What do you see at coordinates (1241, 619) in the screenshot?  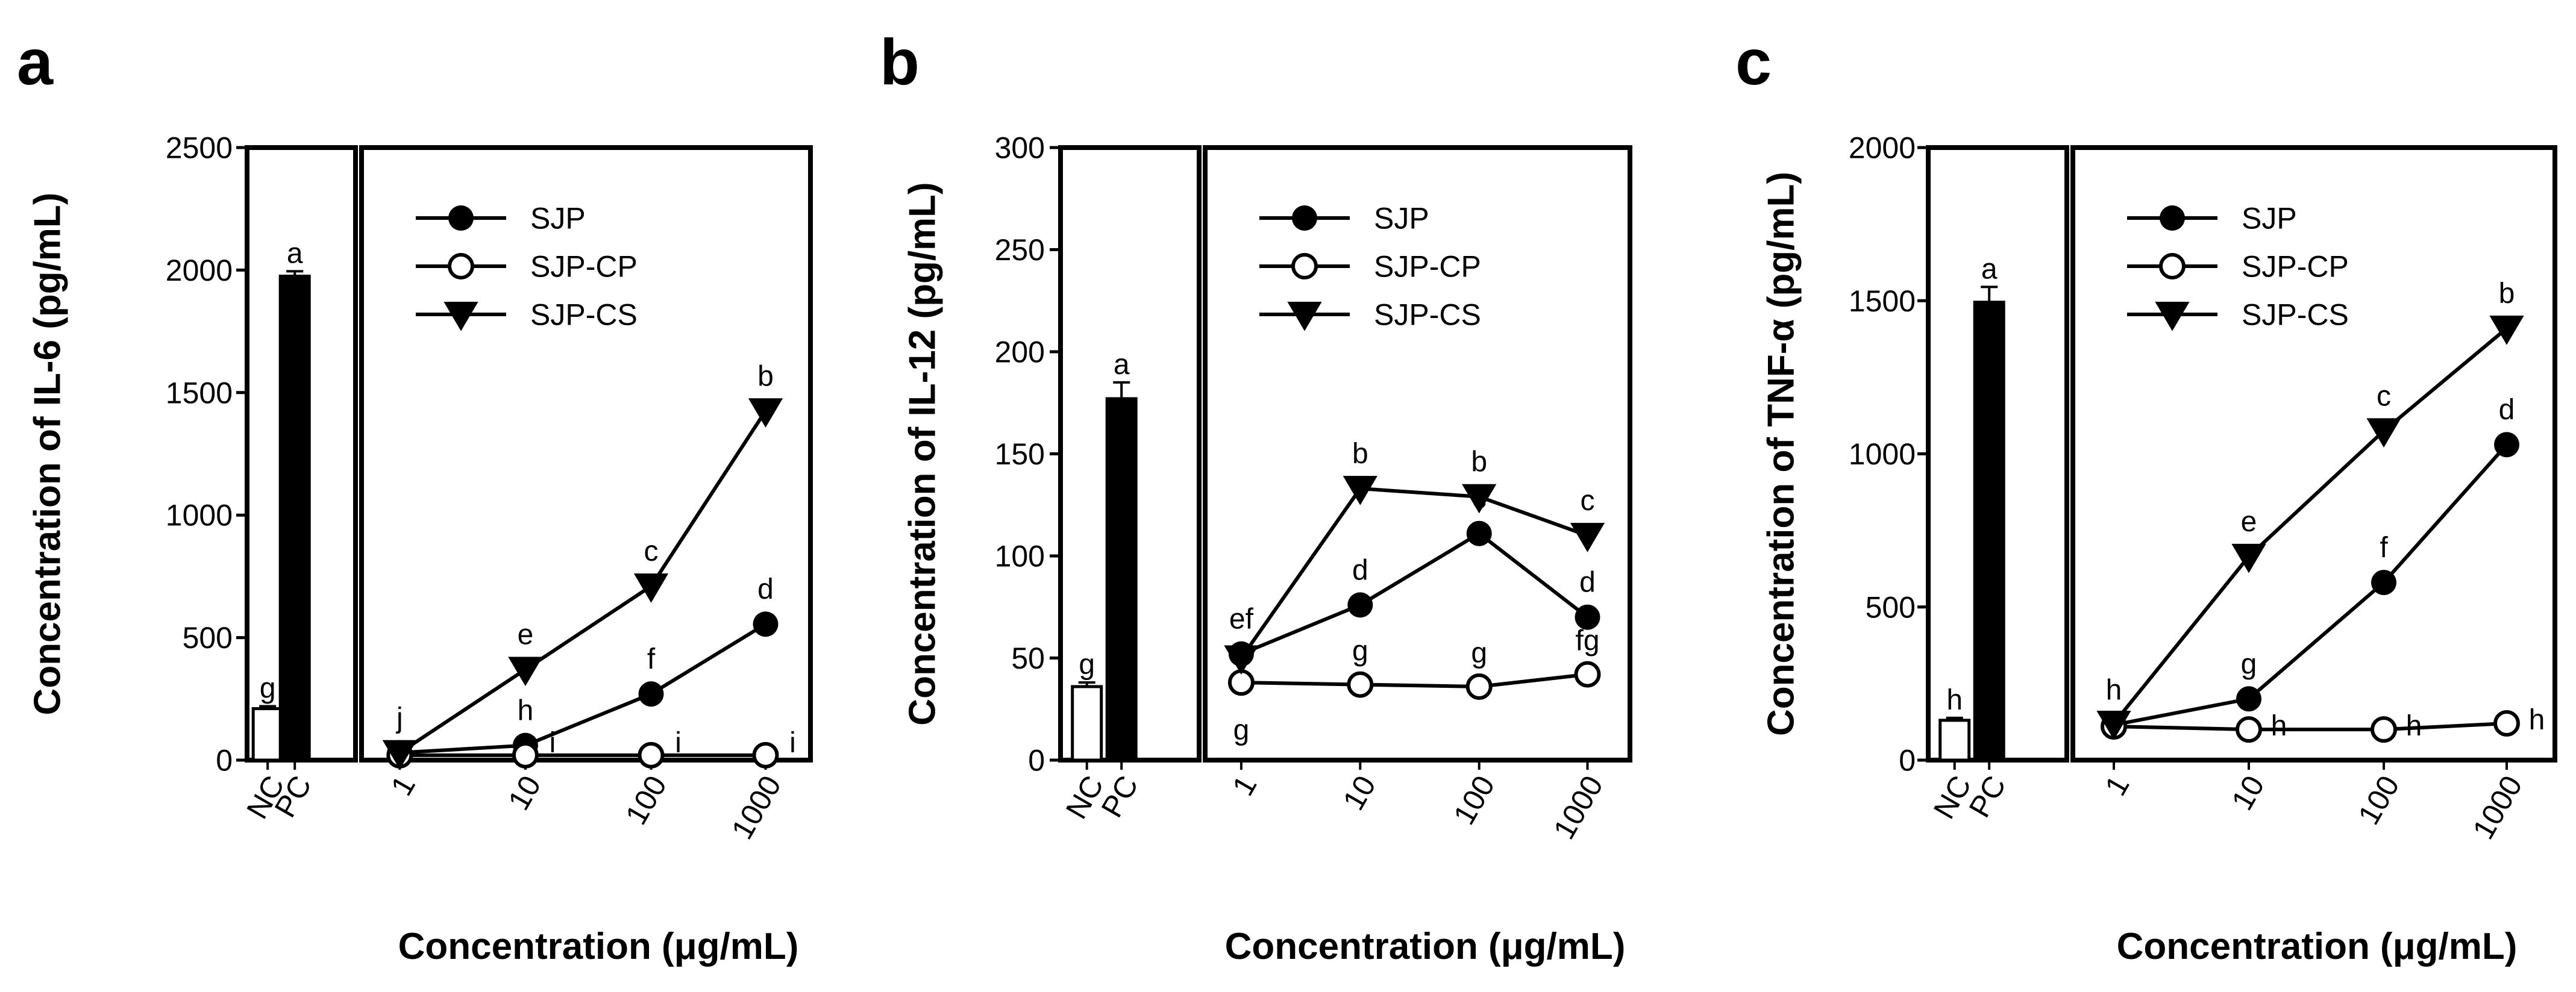 I see `significance-letter: ef` at bounding box center [1241, 619].